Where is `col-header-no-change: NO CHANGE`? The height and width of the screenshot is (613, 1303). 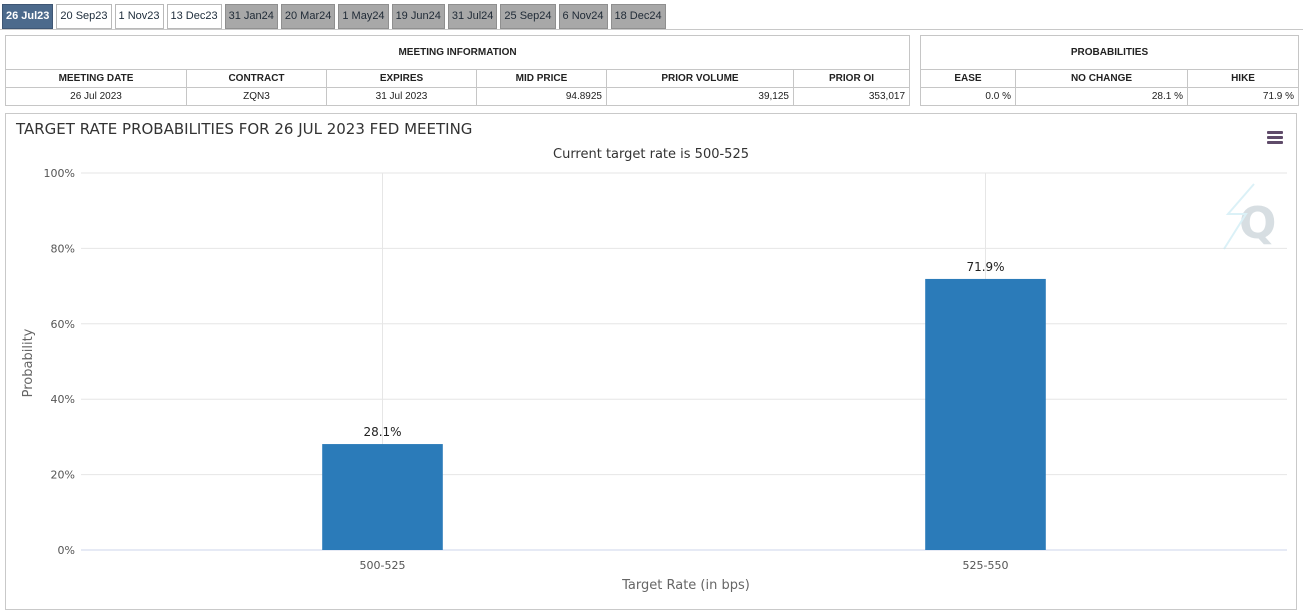
col-header-no-change: NO CHANGE is located at coordinates (1101, 78).